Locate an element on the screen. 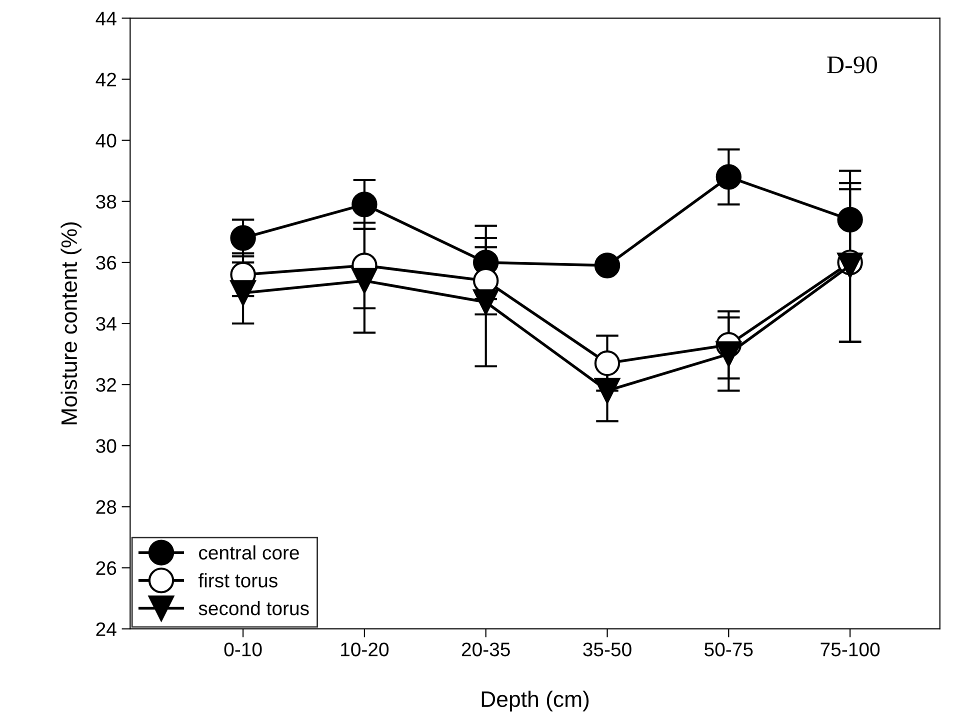  y-tick-label: 42 is located at coordinates (106, 79).